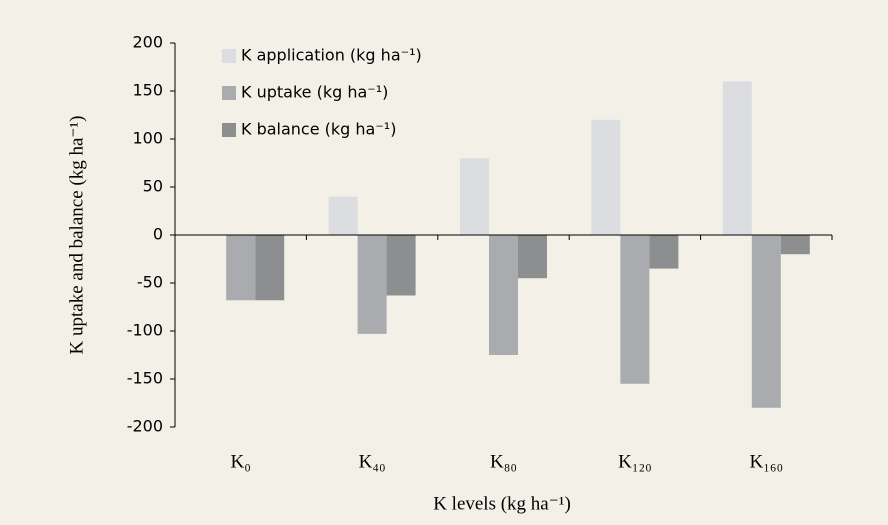  I want to click on x-tick-label: K₄₀, so click(372, 461).